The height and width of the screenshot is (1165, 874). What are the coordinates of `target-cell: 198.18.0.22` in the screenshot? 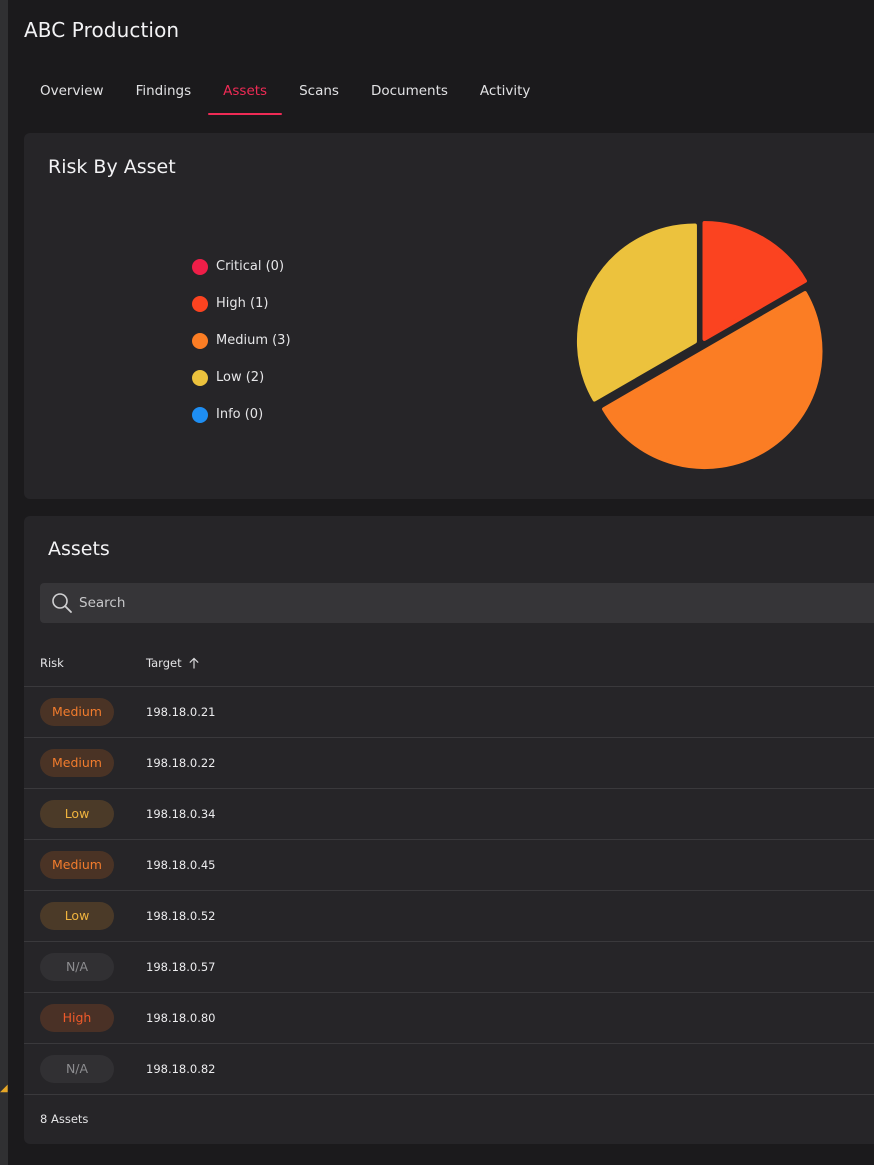 It's located at (181, 763).